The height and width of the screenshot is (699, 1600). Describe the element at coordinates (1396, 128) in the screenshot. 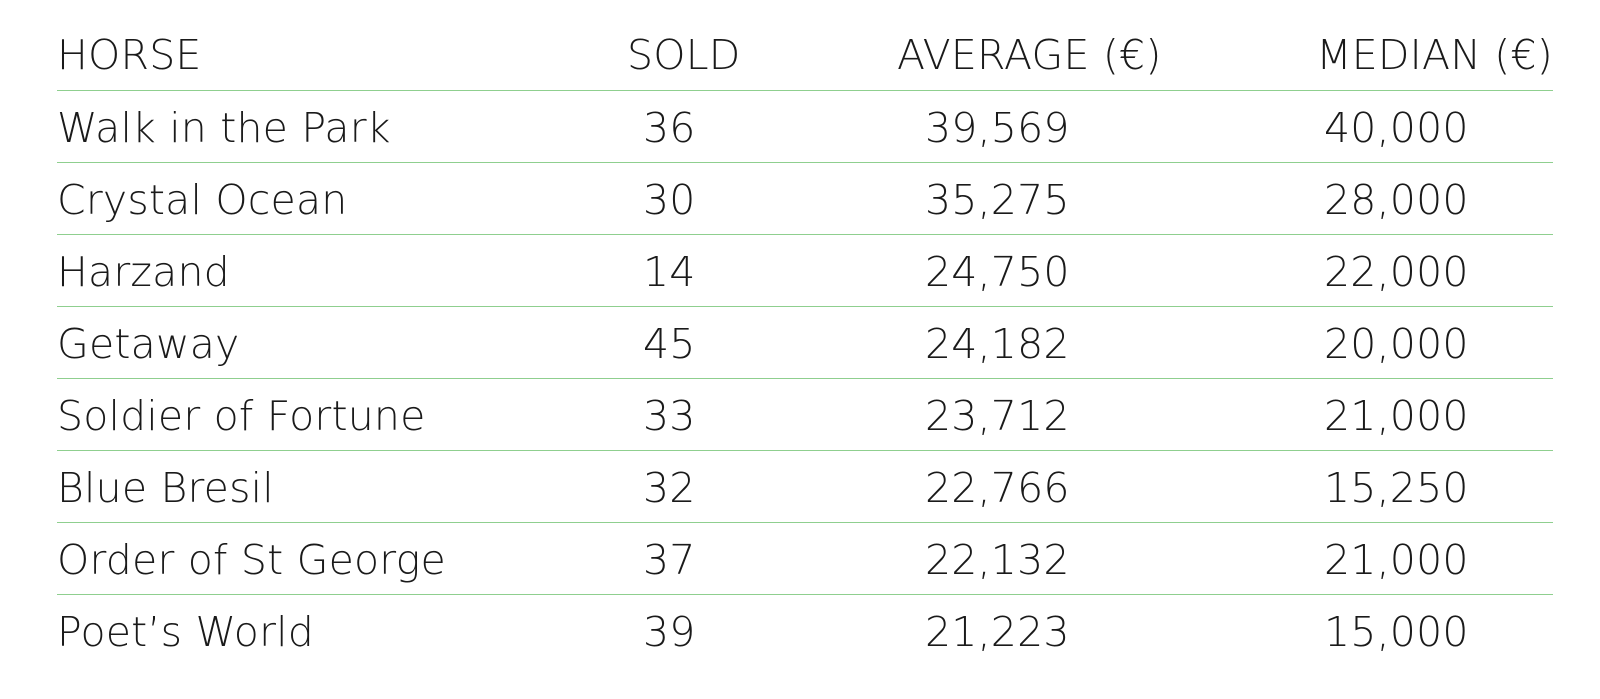

I see `cell-median: 40,000` at that location.